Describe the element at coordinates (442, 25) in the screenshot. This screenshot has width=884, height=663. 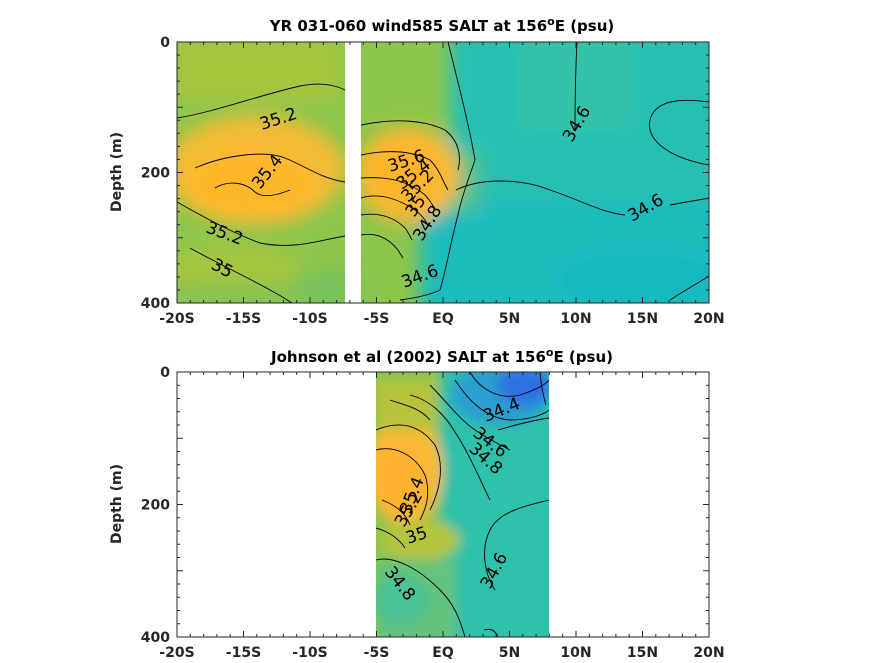
I see `panel-model-title: YR 031-060 wind585 SALT at 156oE (psu)` at that location.